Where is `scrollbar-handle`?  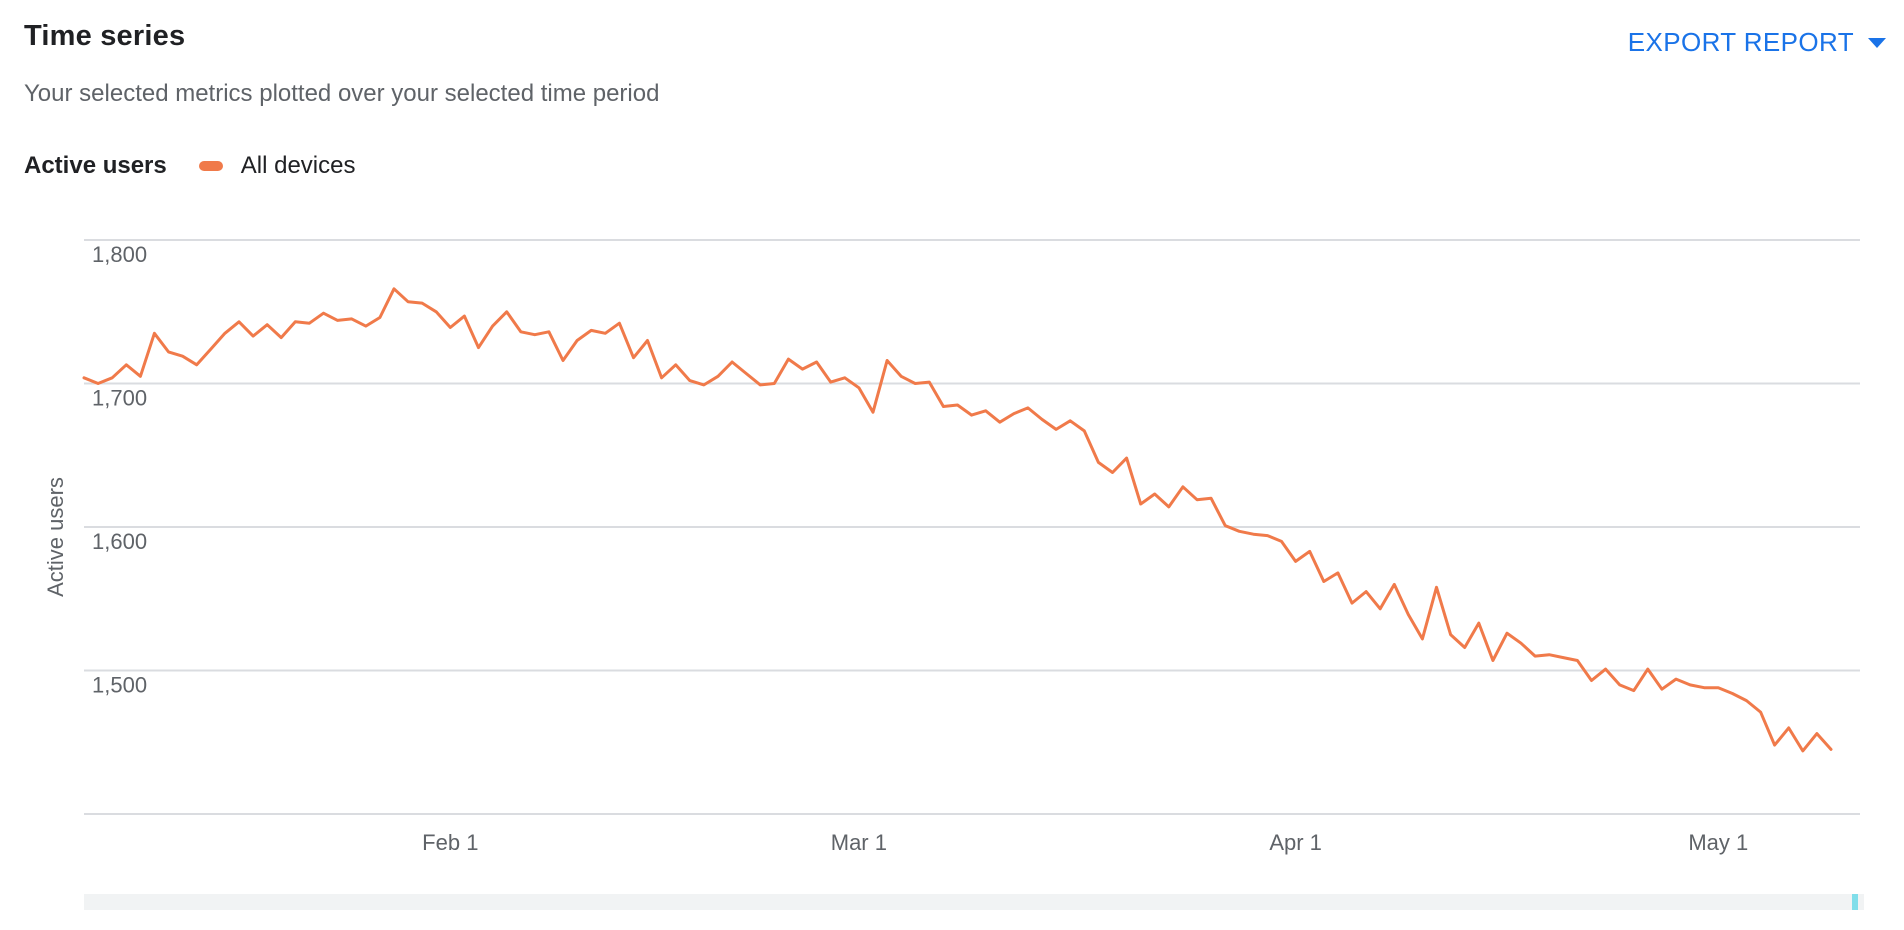 scrollbar-handle is located at coordinates (1855, 902).